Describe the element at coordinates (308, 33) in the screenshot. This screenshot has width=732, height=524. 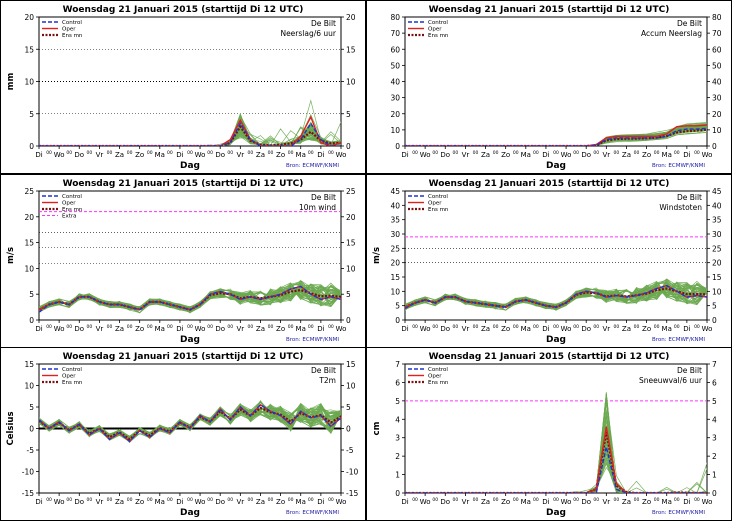
I see `chart-subtitle: Neerslag/6 uur` at that location.